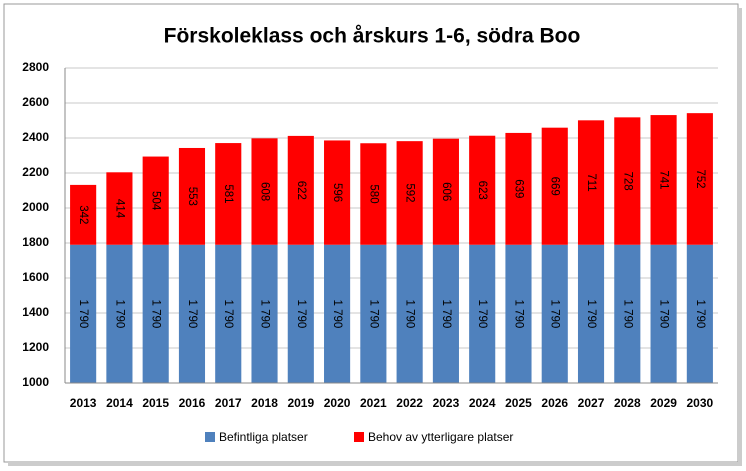 This screenshot has height=471, width=746. What do you see at coordinates (663, 403) in the screenshot?
I see `x-tick-label: 2029` at bounding box center [663, 403].